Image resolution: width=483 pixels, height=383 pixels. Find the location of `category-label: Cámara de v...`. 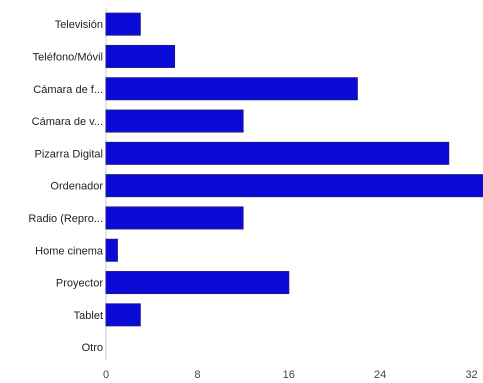

category-label: Cámara de v... is located at coordinates (67, 122).